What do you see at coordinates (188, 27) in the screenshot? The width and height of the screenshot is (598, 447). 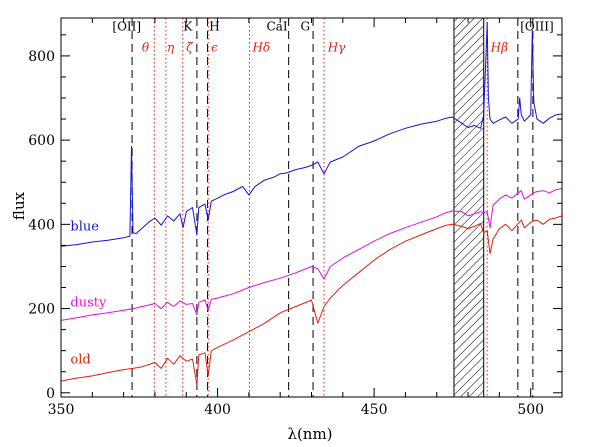 I see `spectral-line-label-3: K` at bounding box center [188, 27].